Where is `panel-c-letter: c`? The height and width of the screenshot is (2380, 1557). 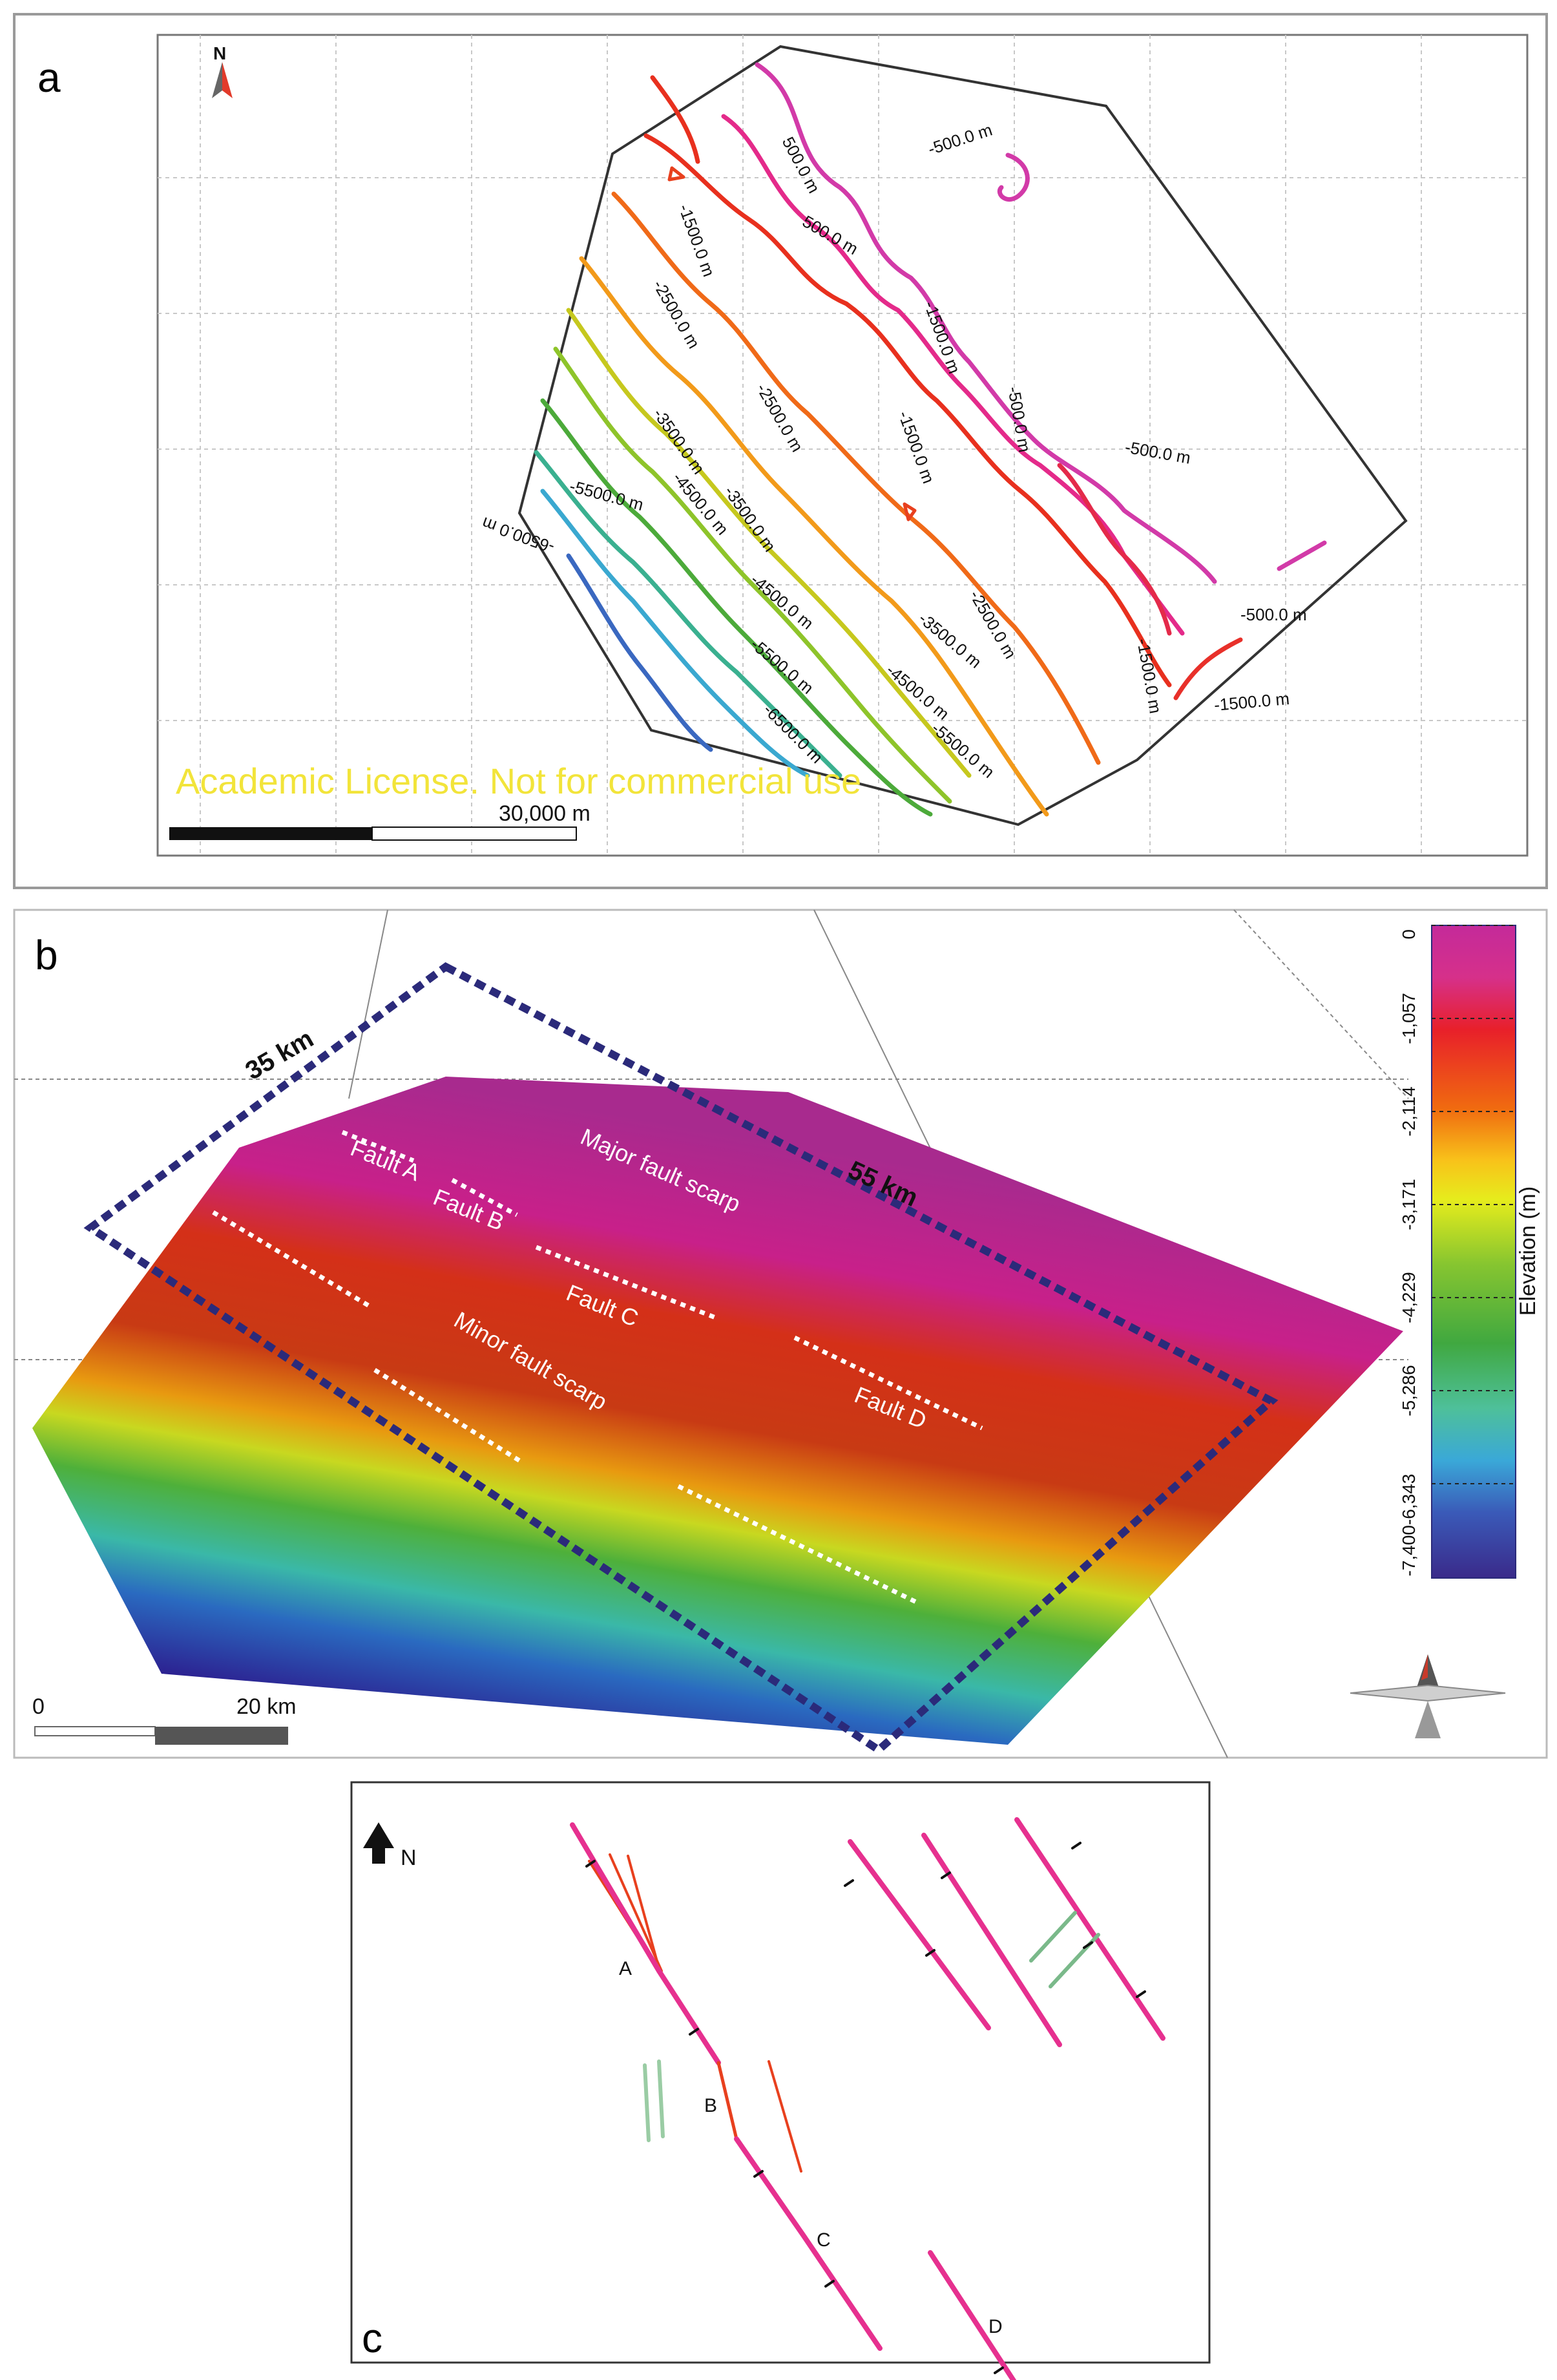
panel-c-letter: c is located at coordinates (372, 2338).